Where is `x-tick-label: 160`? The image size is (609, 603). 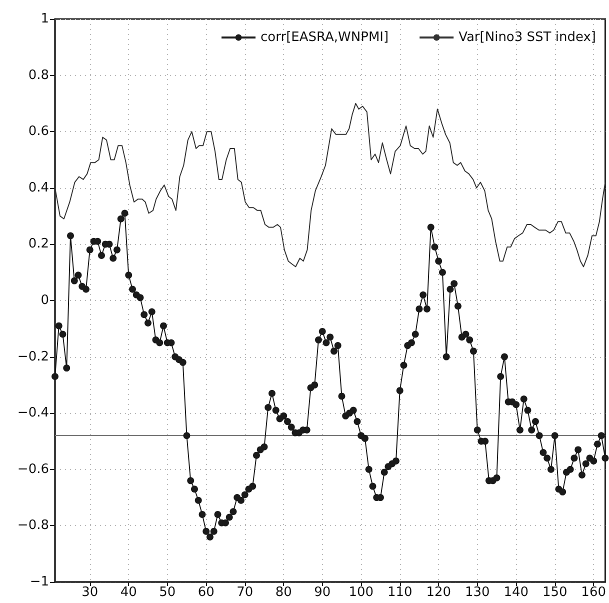
x-tick-label: 160 is located at coordinates (593, 592).